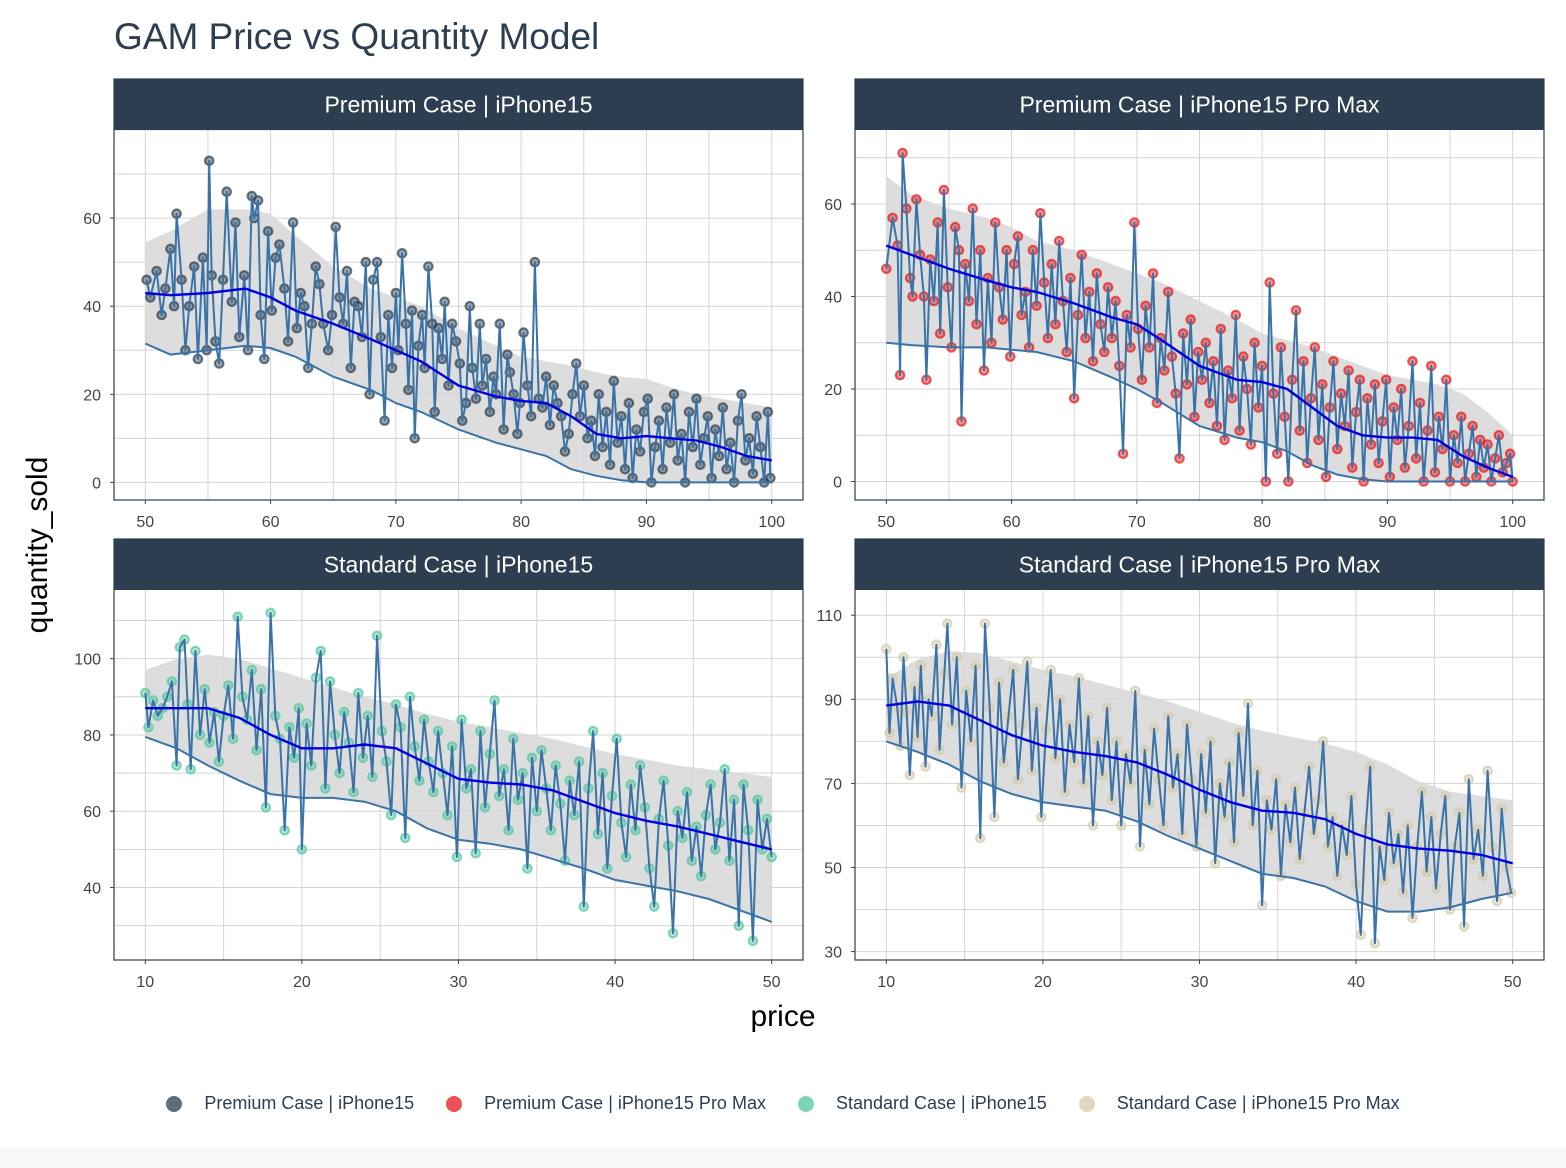 The image size is (1566, 1168). Describe the element at coordinates (833, 953) in the screenshot. I see `y-tick-label: 30` at that location.